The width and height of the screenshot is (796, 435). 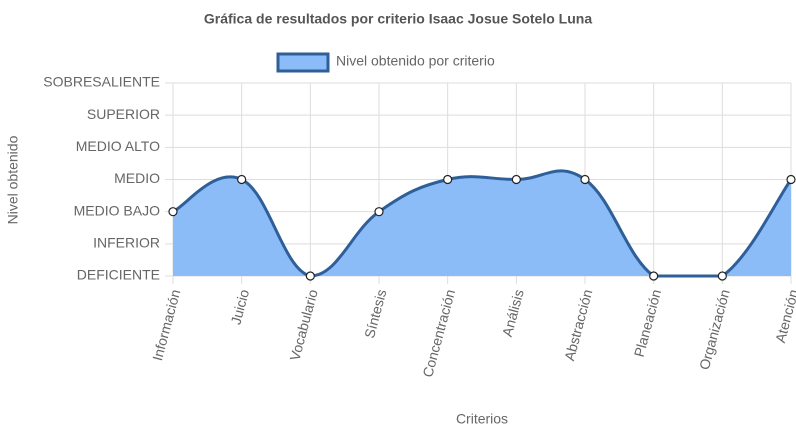 What do you see at coordinates (137, 178) in the screenshot?
I see `y-tick-label: MEDIO` at bounding box center [137, 178].